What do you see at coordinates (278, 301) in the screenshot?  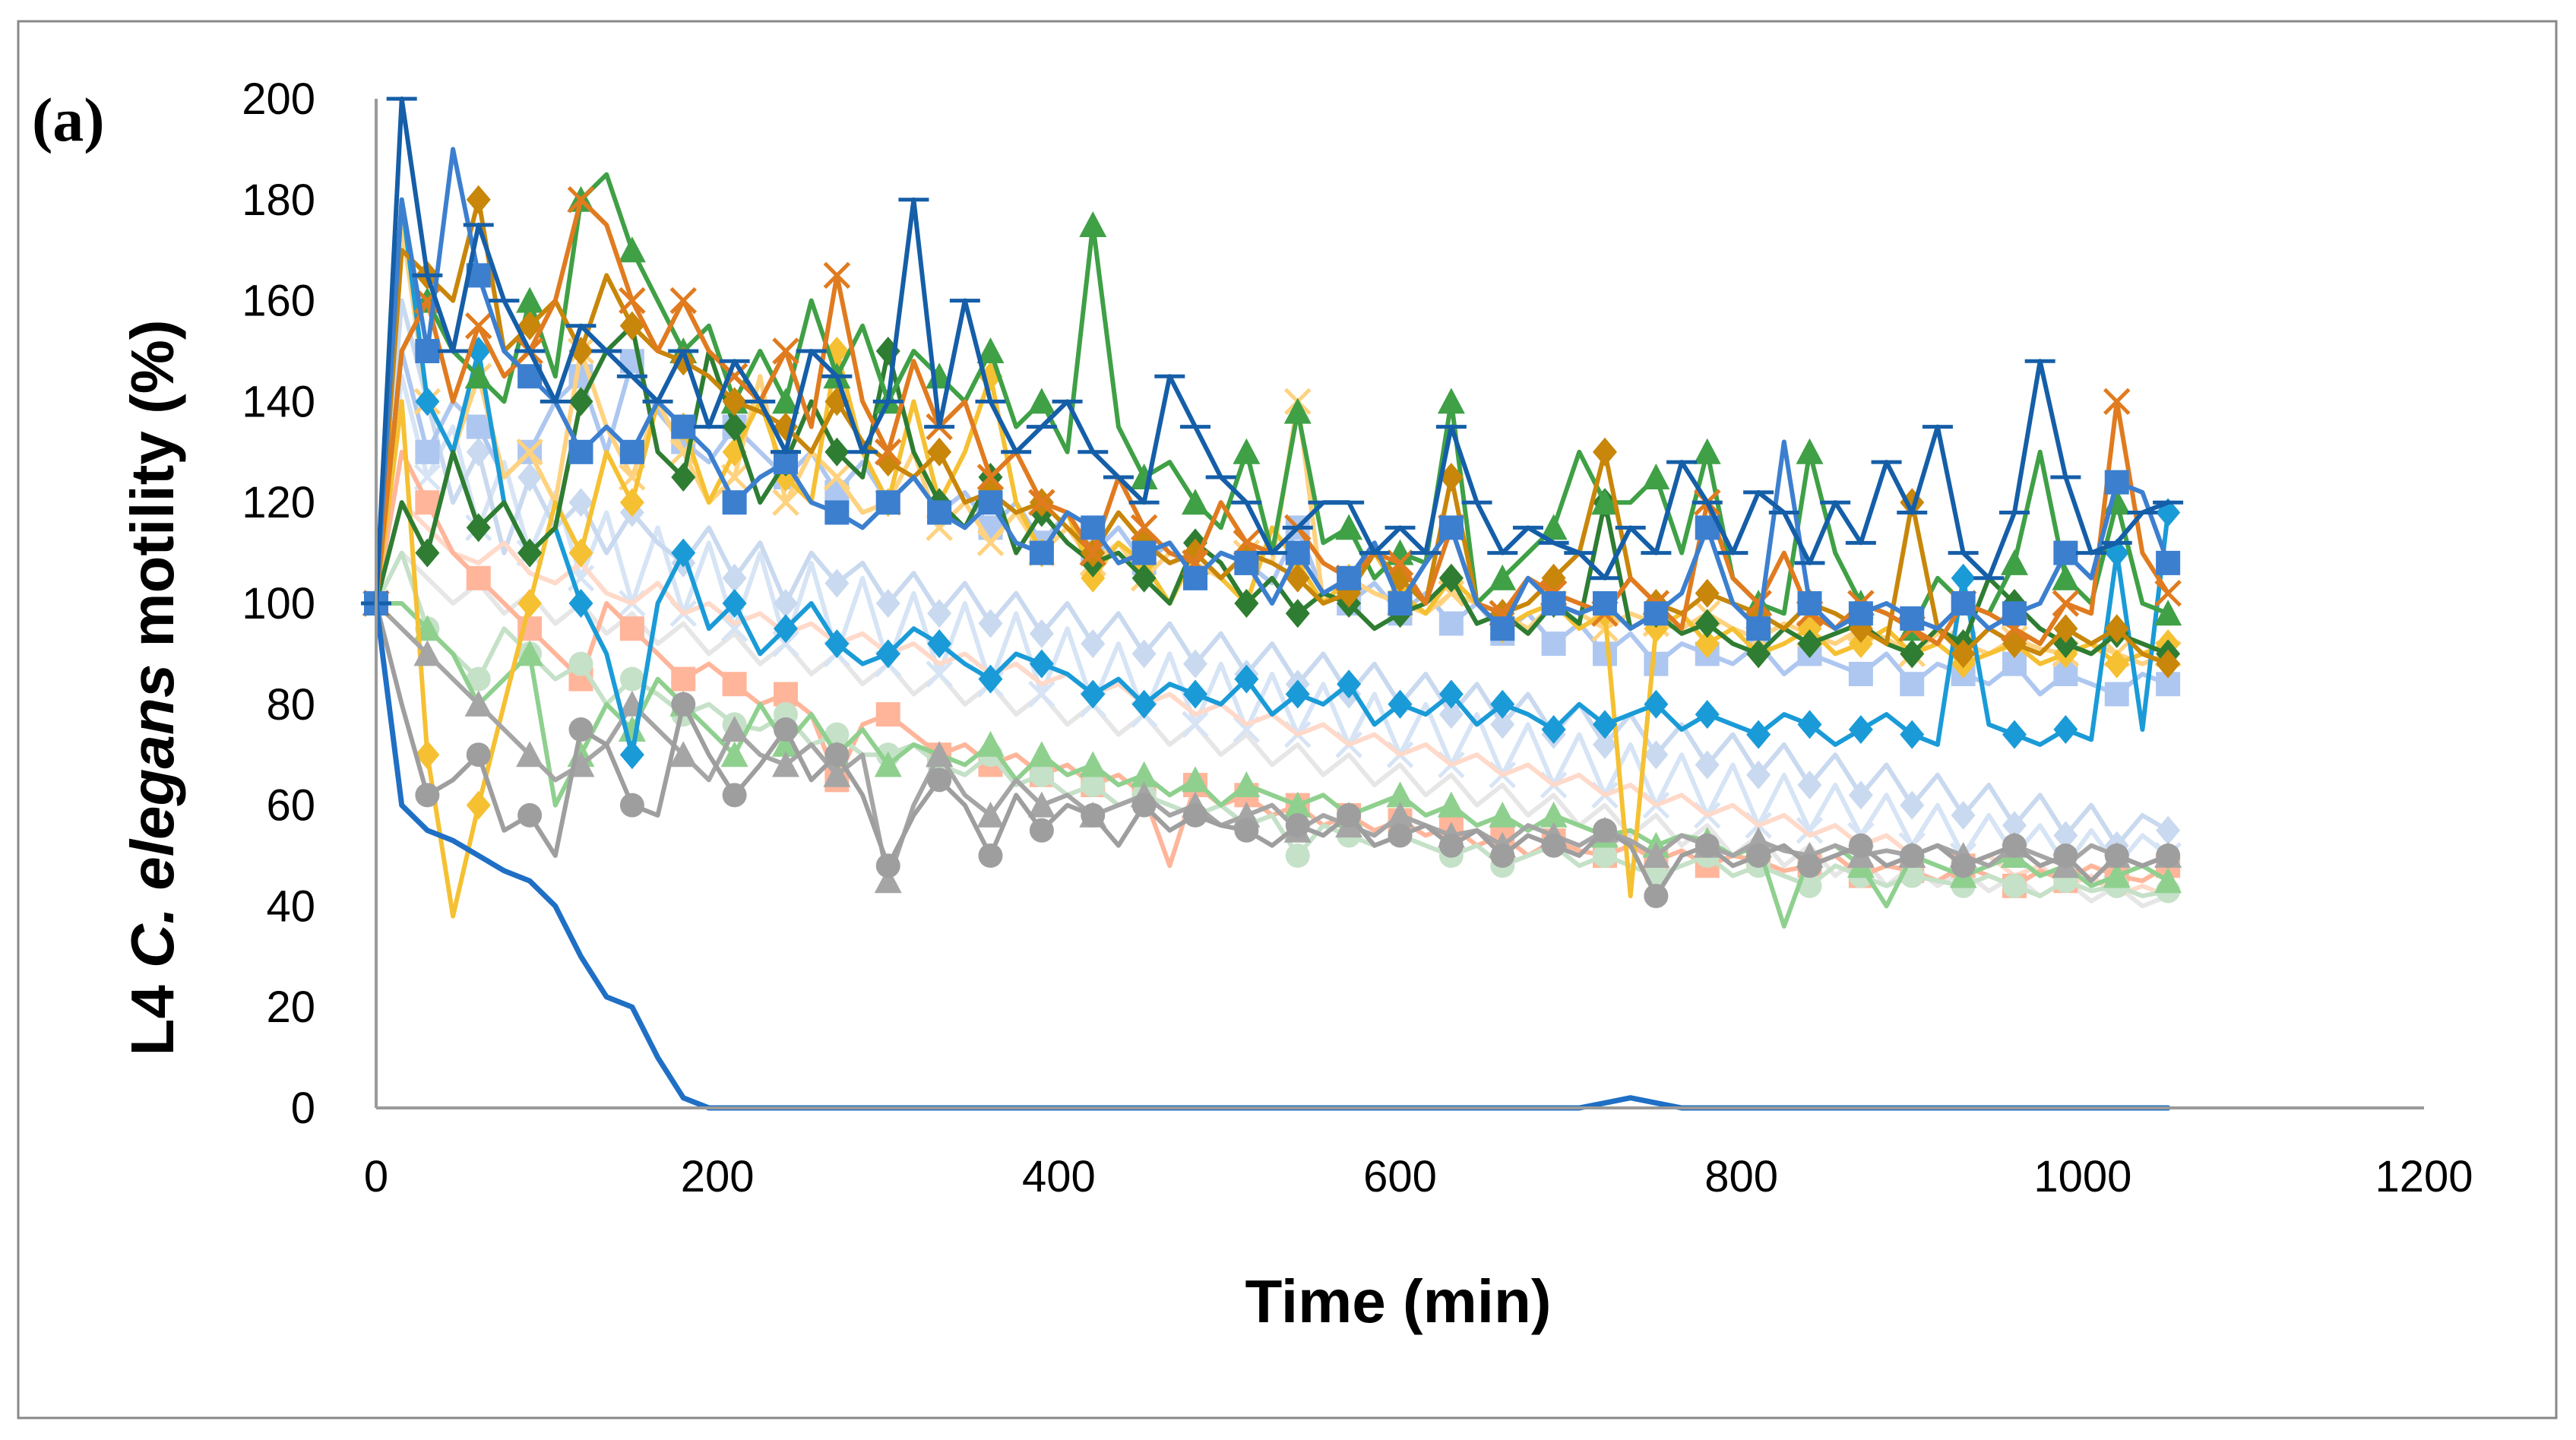 I see `y-tick-label: 160` at bounding box center [278, 301].